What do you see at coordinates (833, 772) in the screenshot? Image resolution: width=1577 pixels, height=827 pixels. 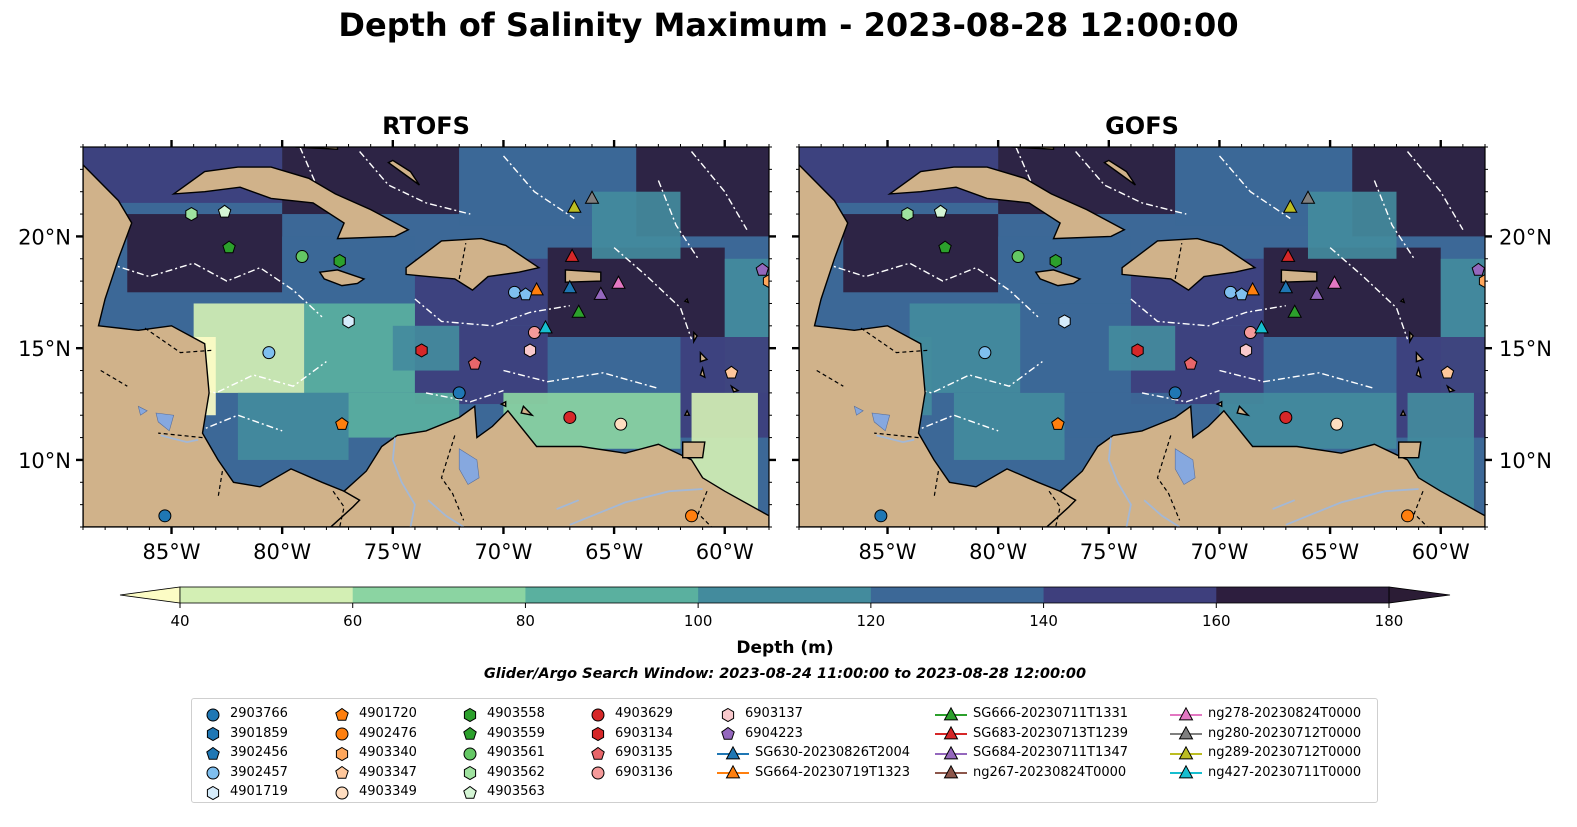 I see `legend-label: SG664-20230719T1323` at bounding box center [833, 772].